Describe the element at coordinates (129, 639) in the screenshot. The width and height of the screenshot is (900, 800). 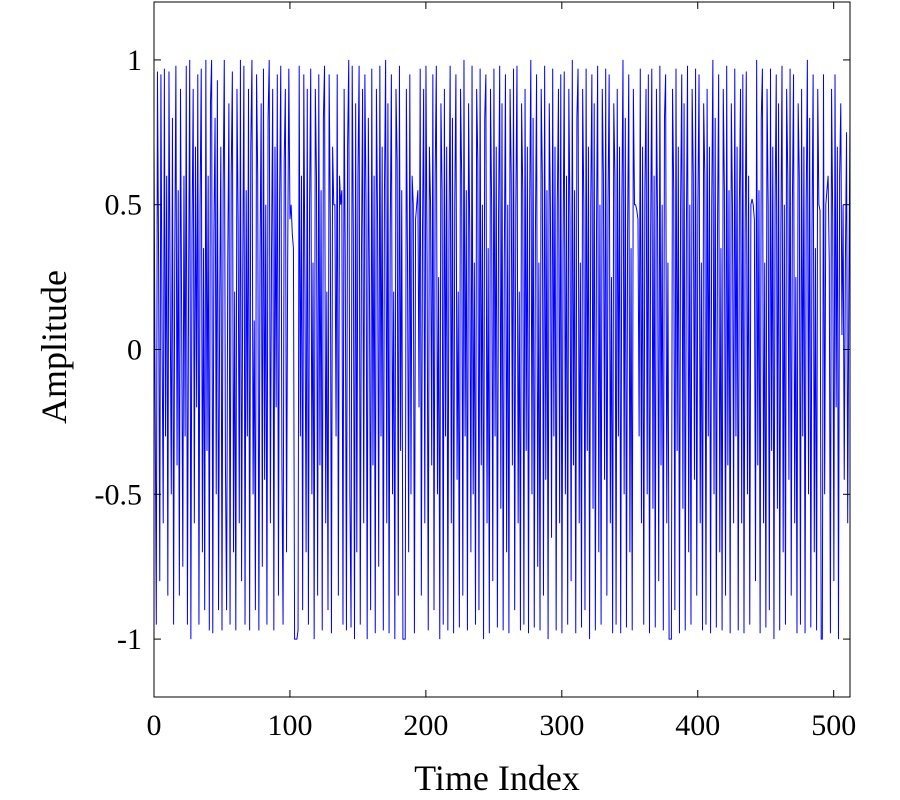
I see `y-tick-label: -1` at that location.